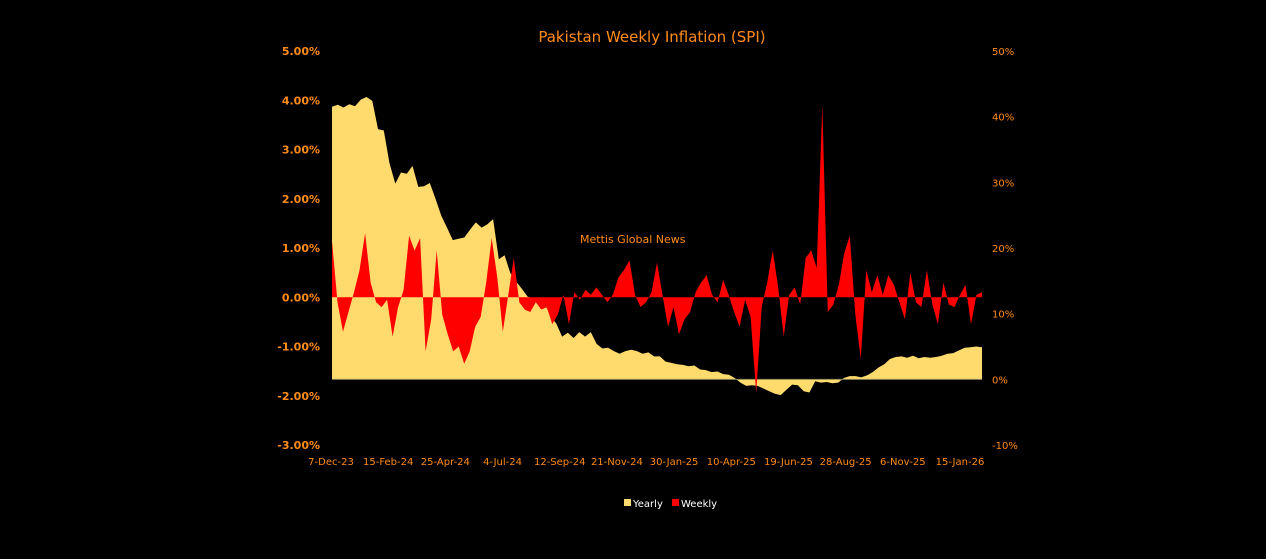  I want to click on right-tick-label: 20%, so click(1003, 249).